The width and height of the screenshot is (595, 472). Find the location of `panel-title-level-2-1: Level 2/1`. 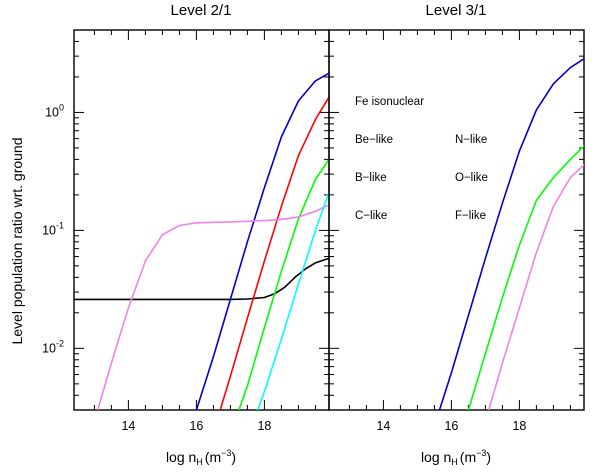

panel-title-level-2-1: Level 2/1 is located at coordinates (201, 10).